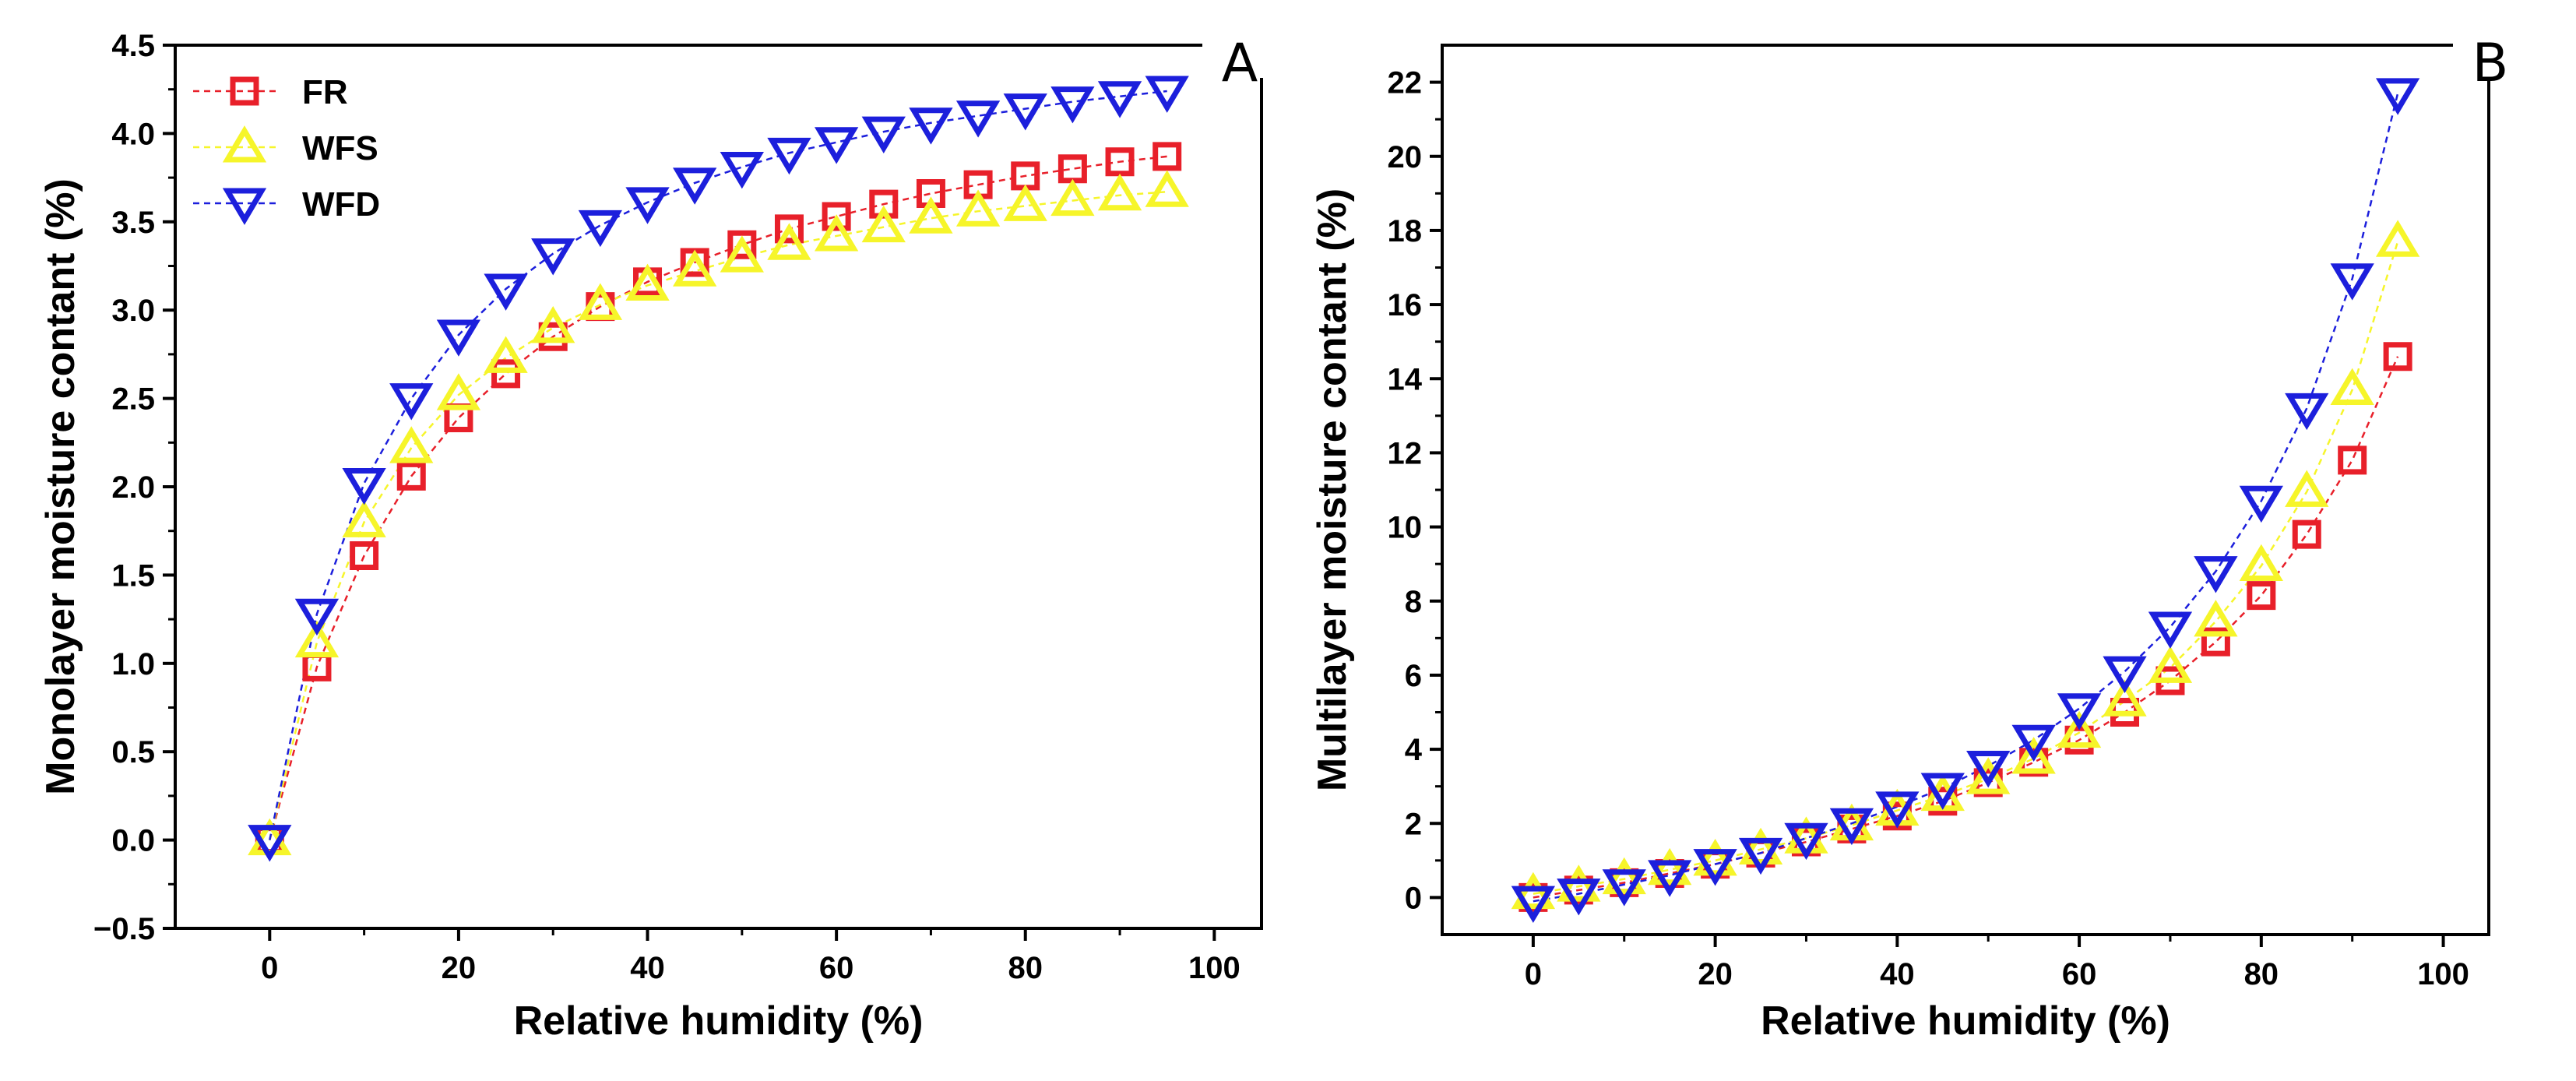 The height and width of the screenshot is (1081, 2576). I want to click on panel-label: B, so click(2490, 63).